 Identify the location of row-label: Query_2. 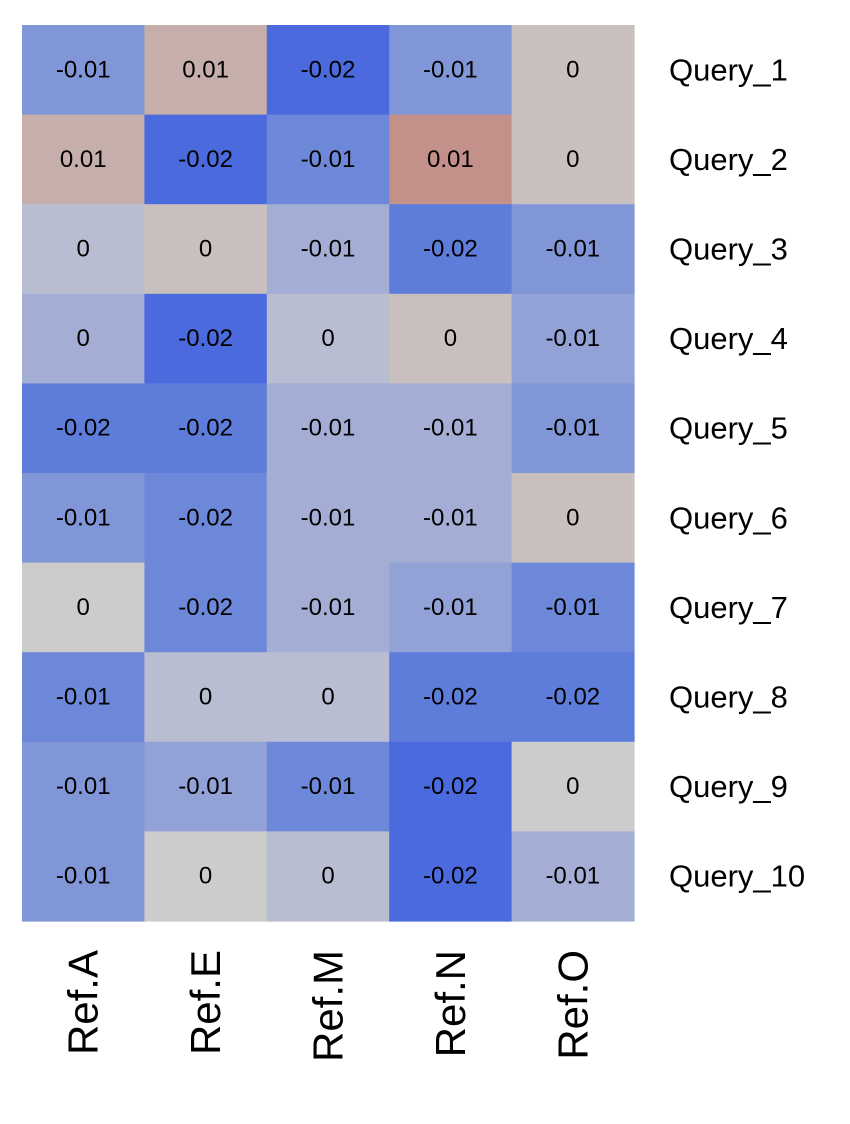
(728, 159).